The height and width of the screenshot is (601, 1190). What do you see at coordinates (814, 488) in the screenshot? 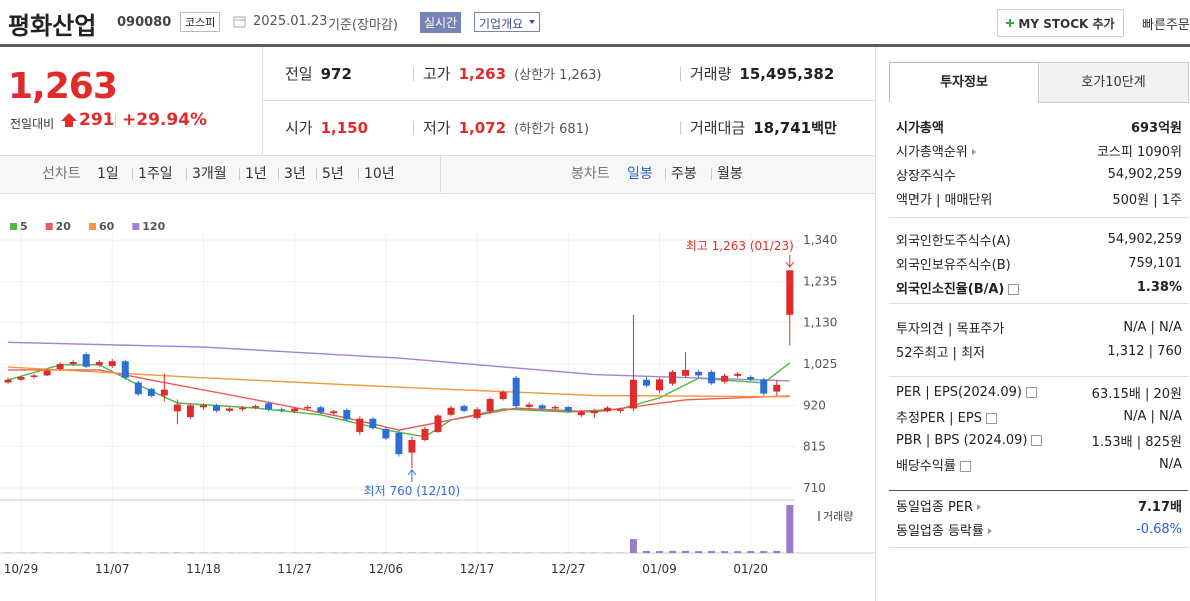
I see `y-tick-label: 710` at bounding box center [814, 488].